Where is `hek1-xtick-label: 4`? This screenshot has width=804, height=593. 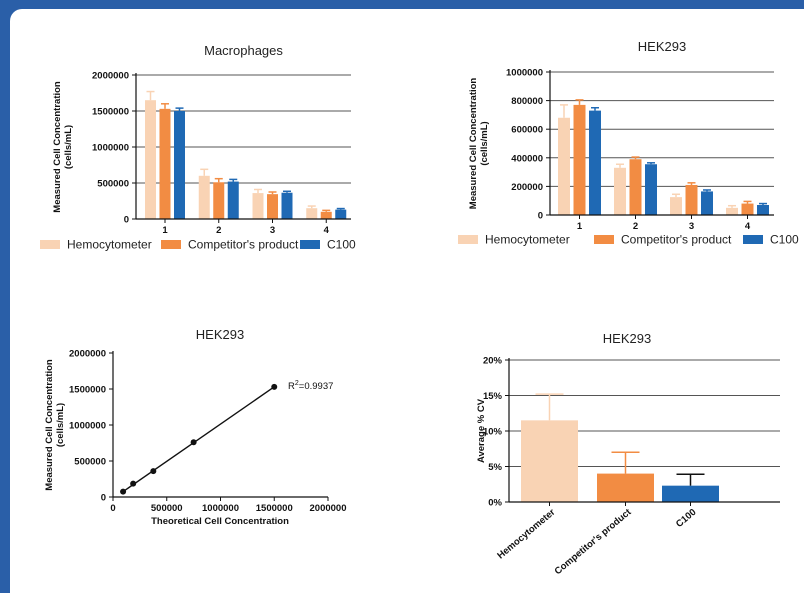
hek1-xtick-label: 4 is located at coordinates (748, 226).